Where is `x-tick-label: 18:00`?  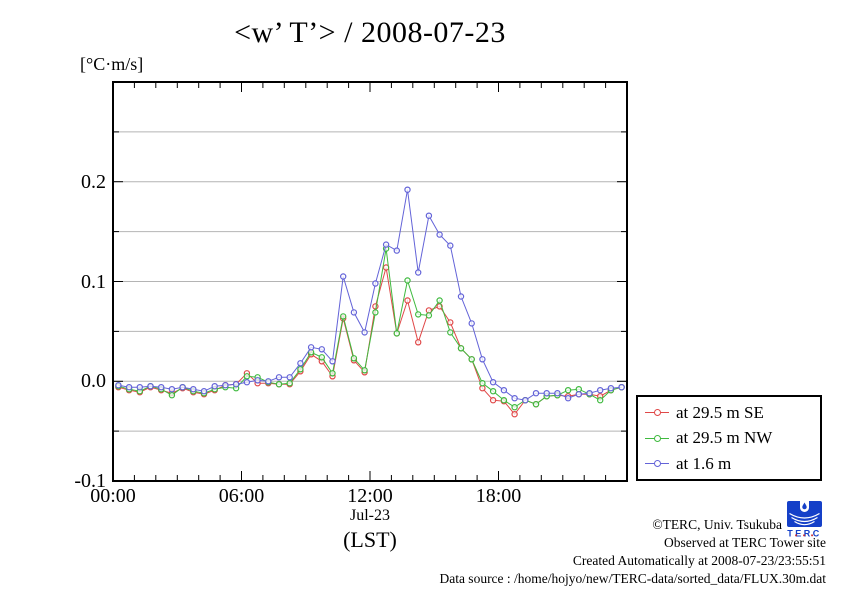 x-tick-label: 18:00 is located at coordinates (498, 496).